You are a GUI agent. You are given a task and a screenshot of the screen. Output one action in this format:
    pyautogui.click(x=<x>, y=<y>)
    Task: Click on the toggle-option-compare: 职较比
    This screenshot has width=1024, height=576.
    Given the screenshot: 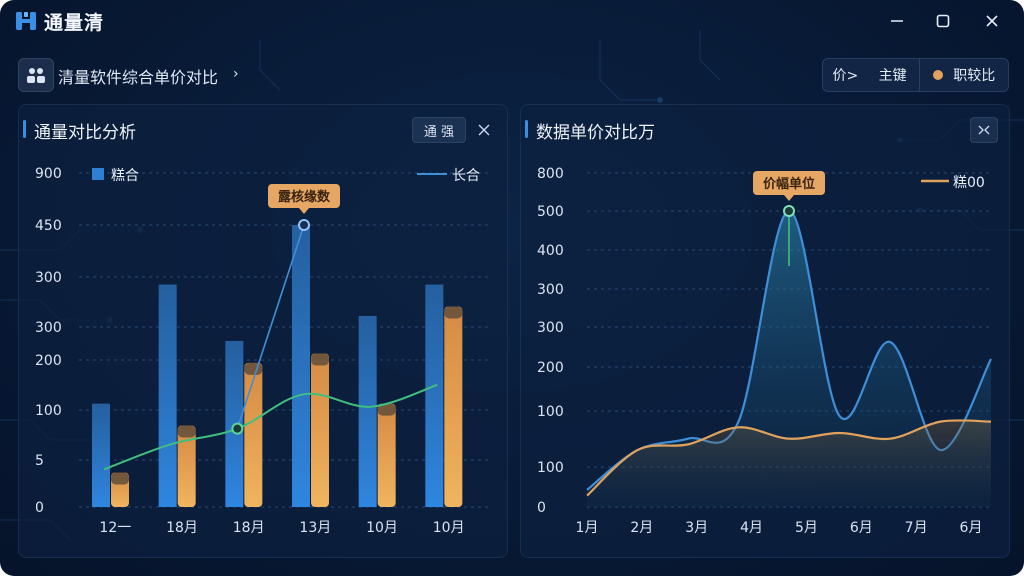 What is the action you would take?
    pyautogui.click(x=964, y=75)
    